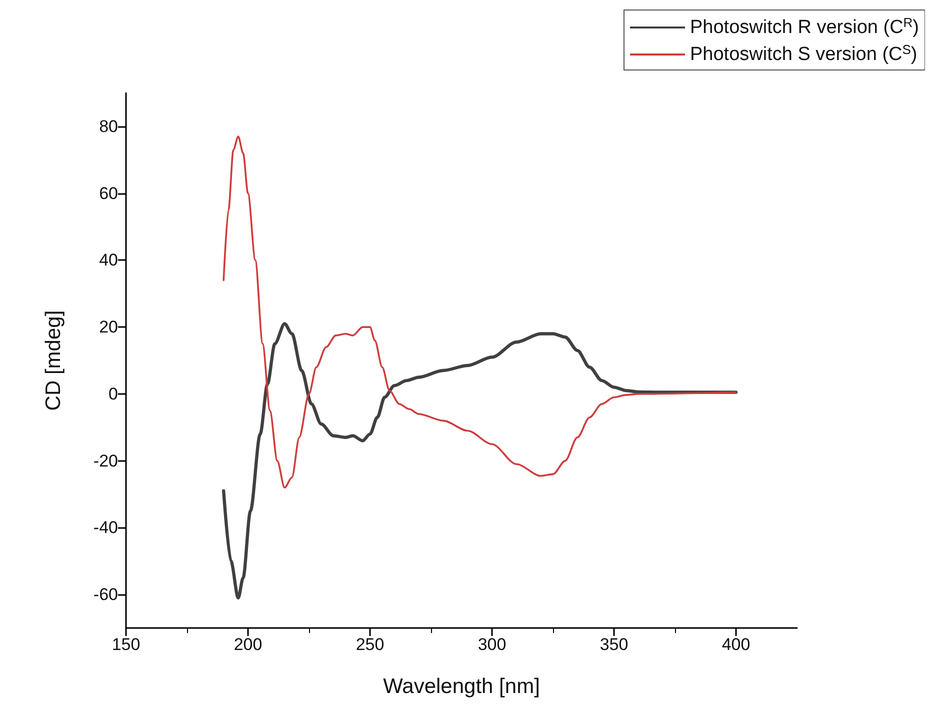 The width and height of the screenshot is (933, 724). What do you see at coordinates (105, 528) in the screenshot?
I see `y-tick-label: -40` at bounding box center [105, 528].